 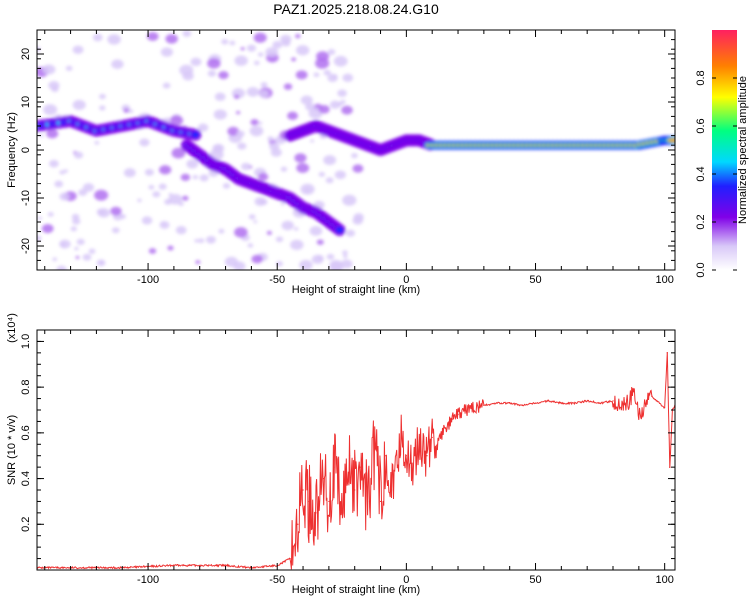 What do you see at coordinates (12, 328) in the screenshot?
I see `snr-y-multiplier: (x10⁴)` at bounding box center [12, 328].